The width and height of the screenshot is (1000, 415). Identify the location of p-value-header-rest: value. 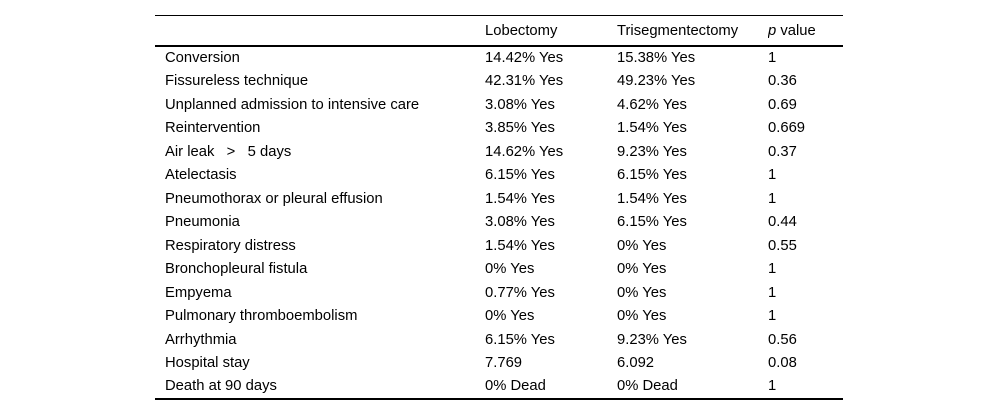
(796, 30).